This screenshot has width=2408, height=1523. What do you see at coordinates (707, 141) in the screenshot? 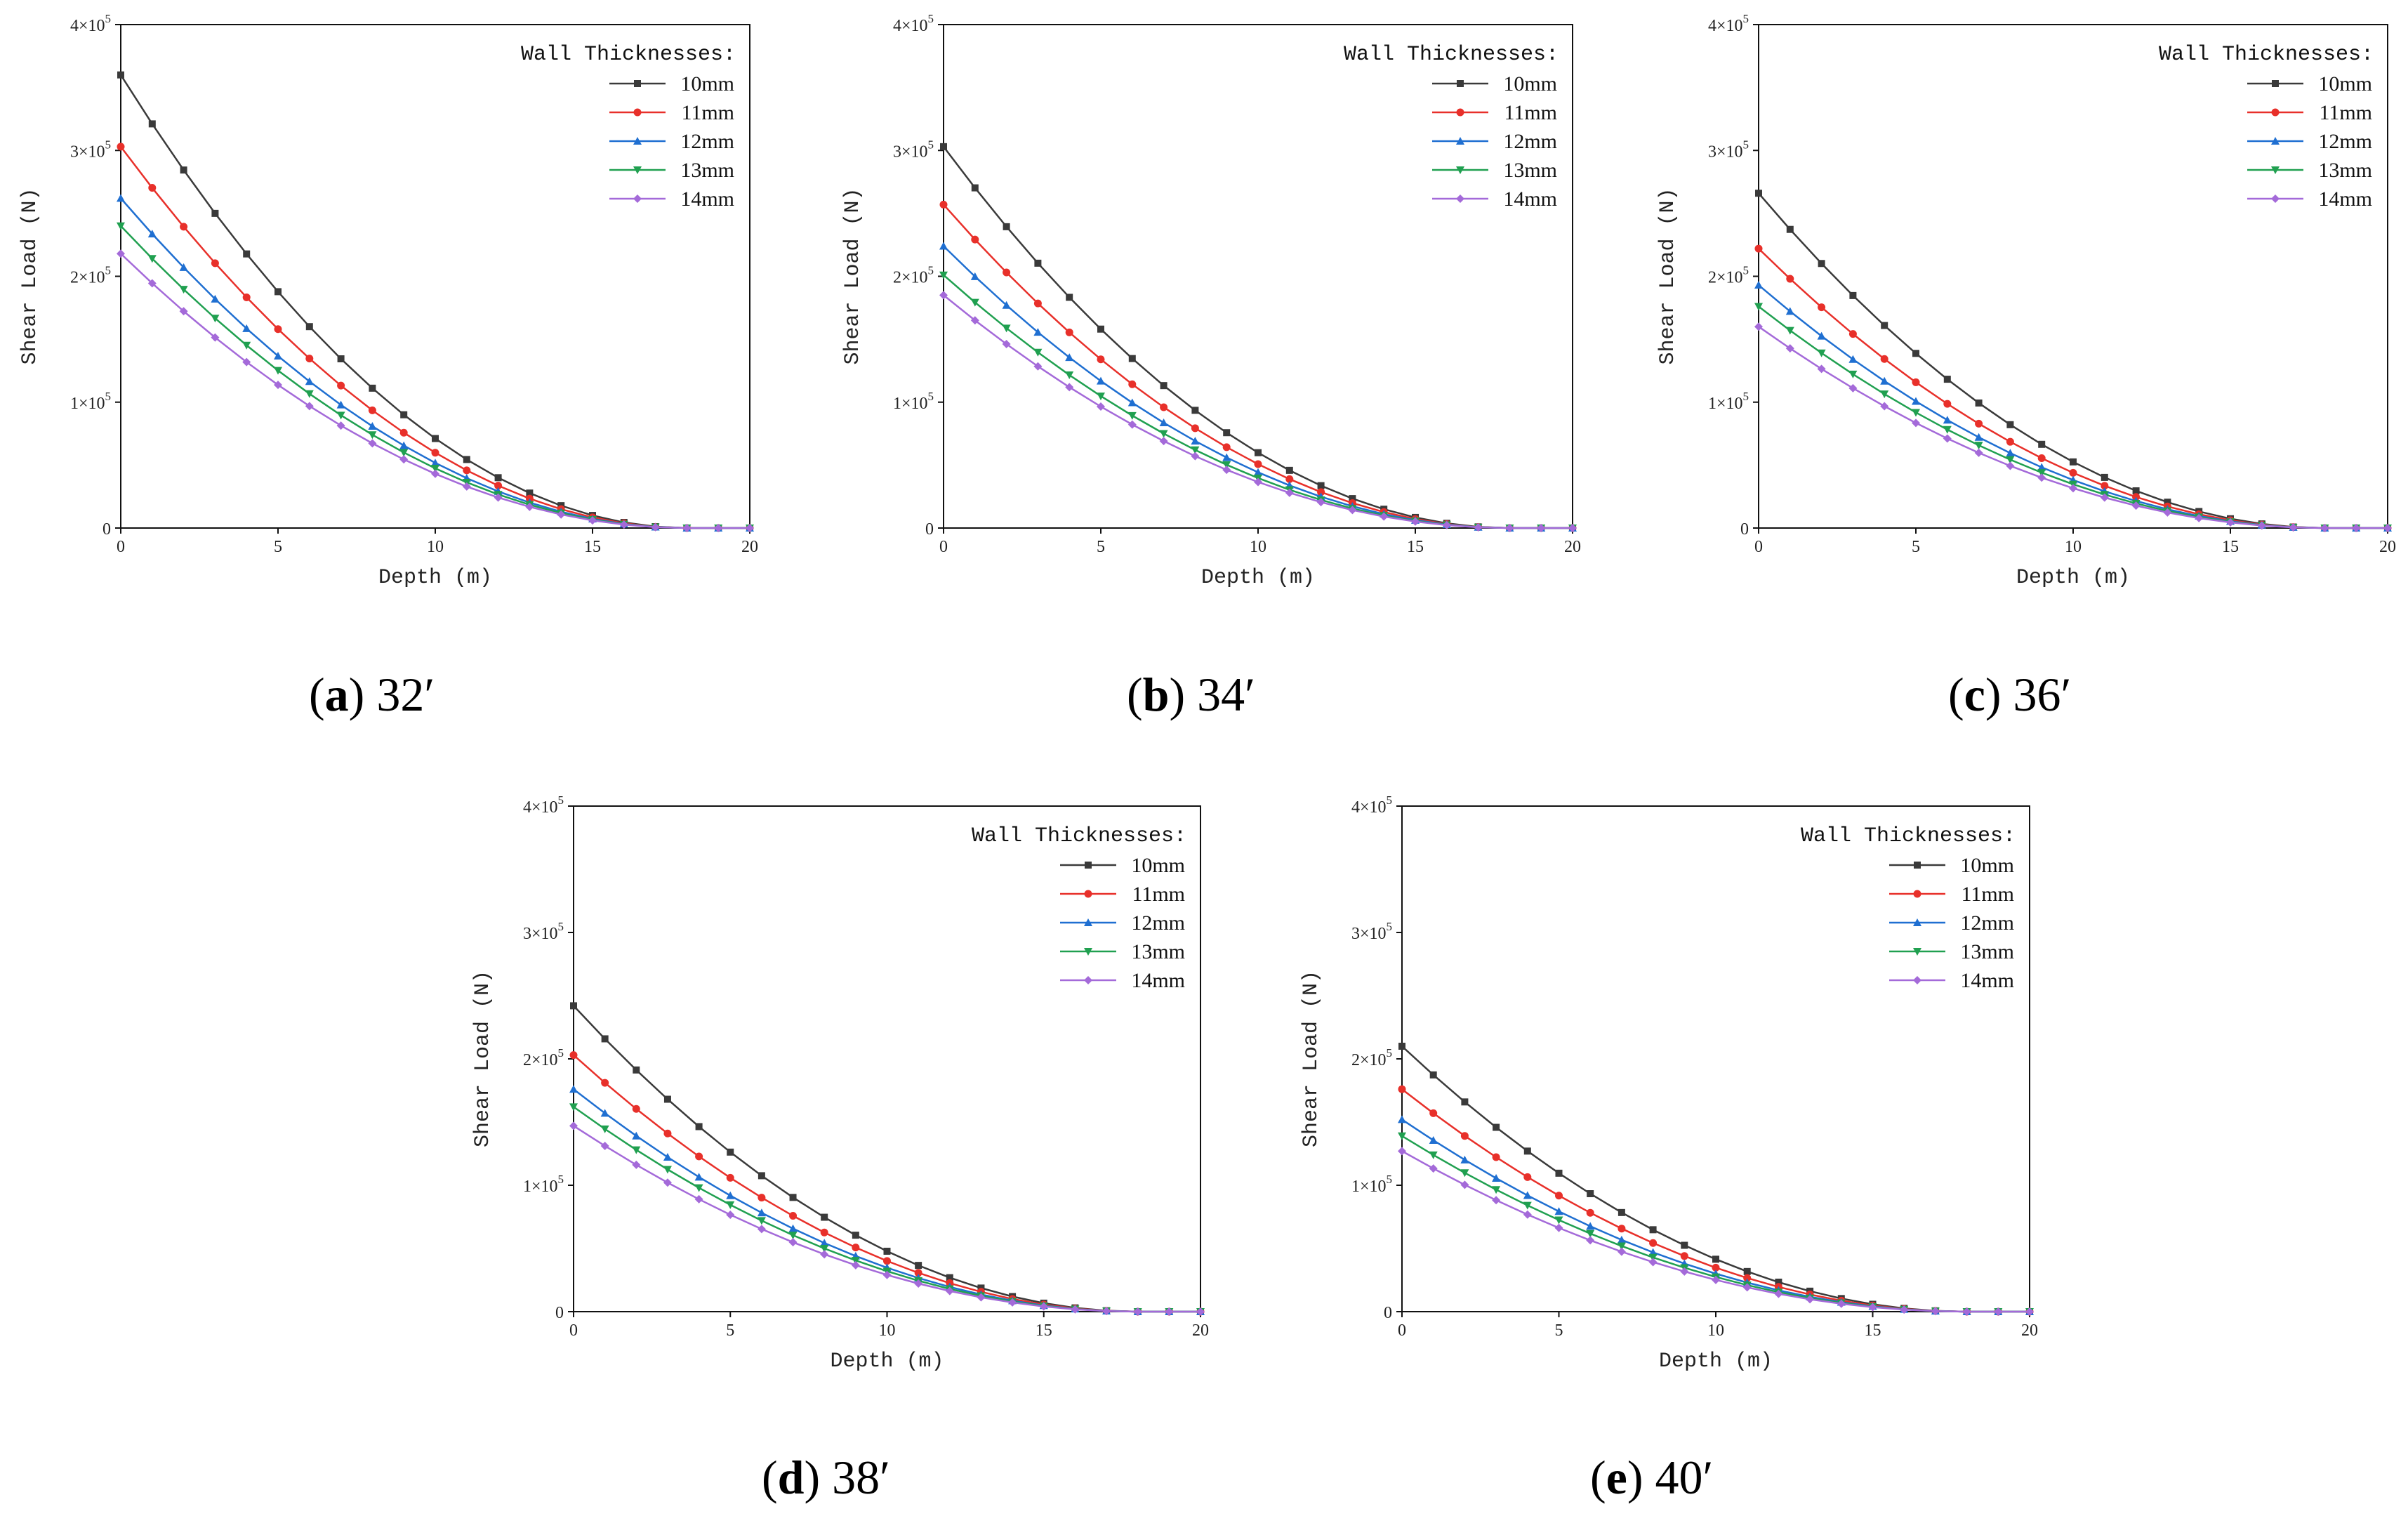
I see `legend-label-12mm: 12mm` at bounding box center [707, 141].